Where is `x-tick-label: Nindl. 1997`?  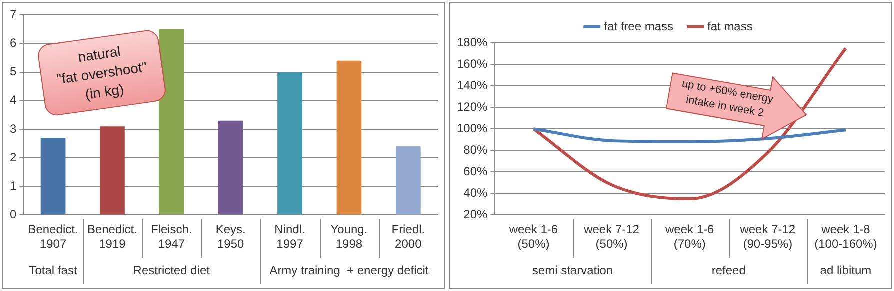
x-tick-label: Nindl. 1997 is located at coordinates (290, 237).